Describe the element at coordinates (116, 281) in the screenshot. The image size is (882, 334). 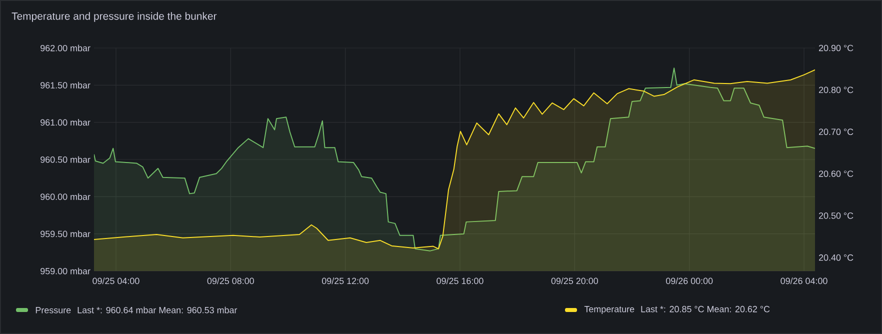
I see `x-tick-label: 09/25 04:00` at that location.